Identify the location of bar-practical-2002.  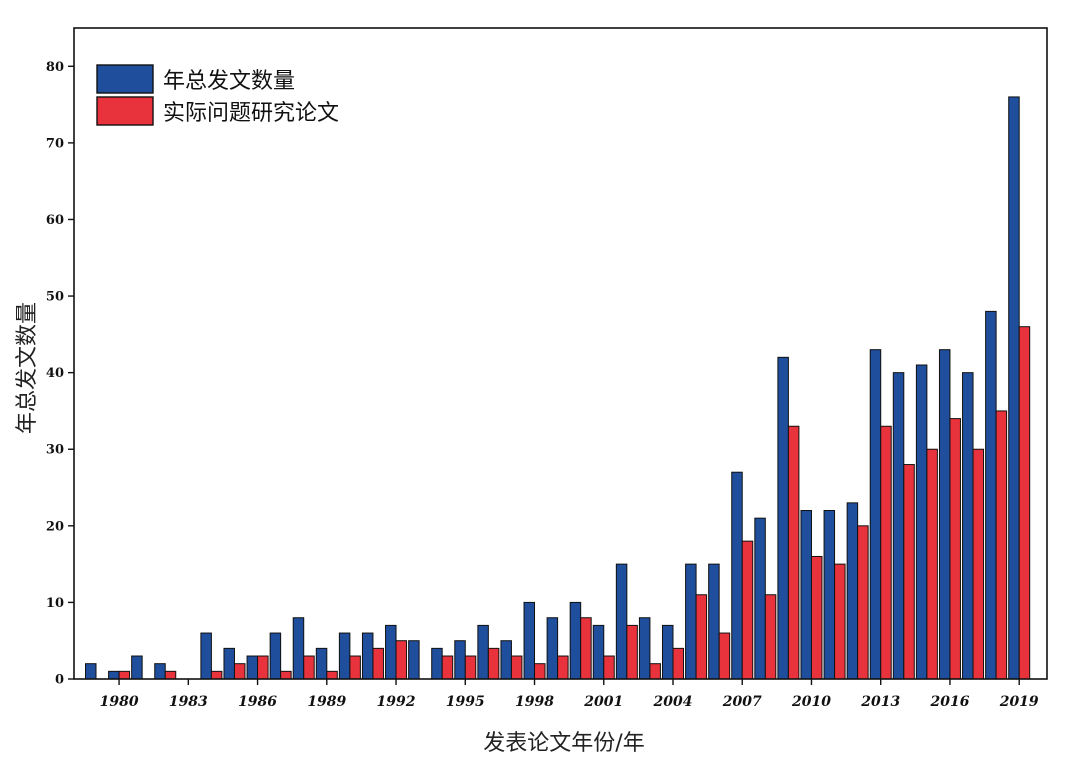
(632, 652).